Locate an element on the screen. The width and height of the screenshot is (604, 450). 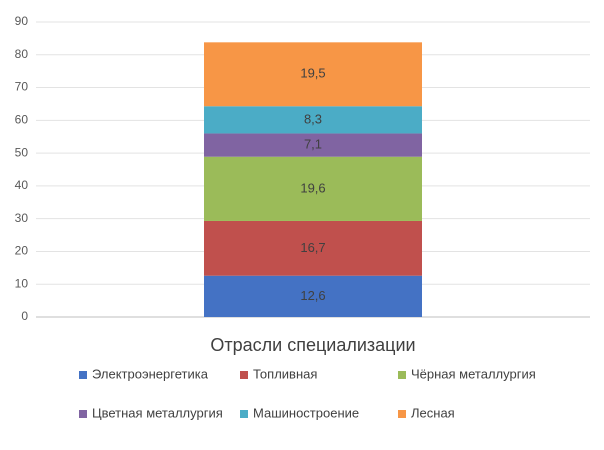
value-label: 8,3 is located at coordinates (313, 118).